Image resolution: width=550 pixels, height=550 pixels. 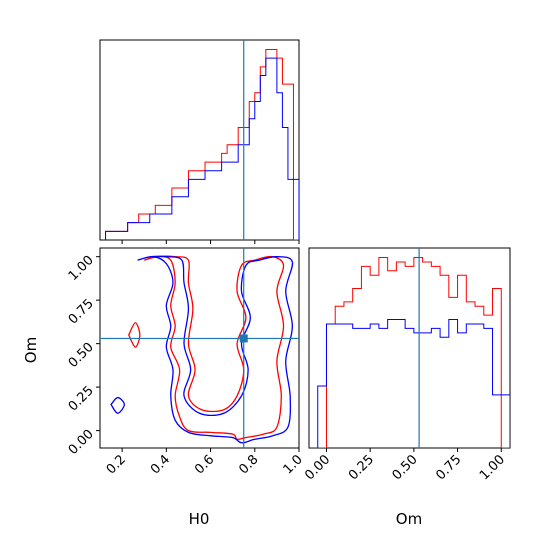 I want to click on y-axis-label-om: Om, so click(x=31, y=350).